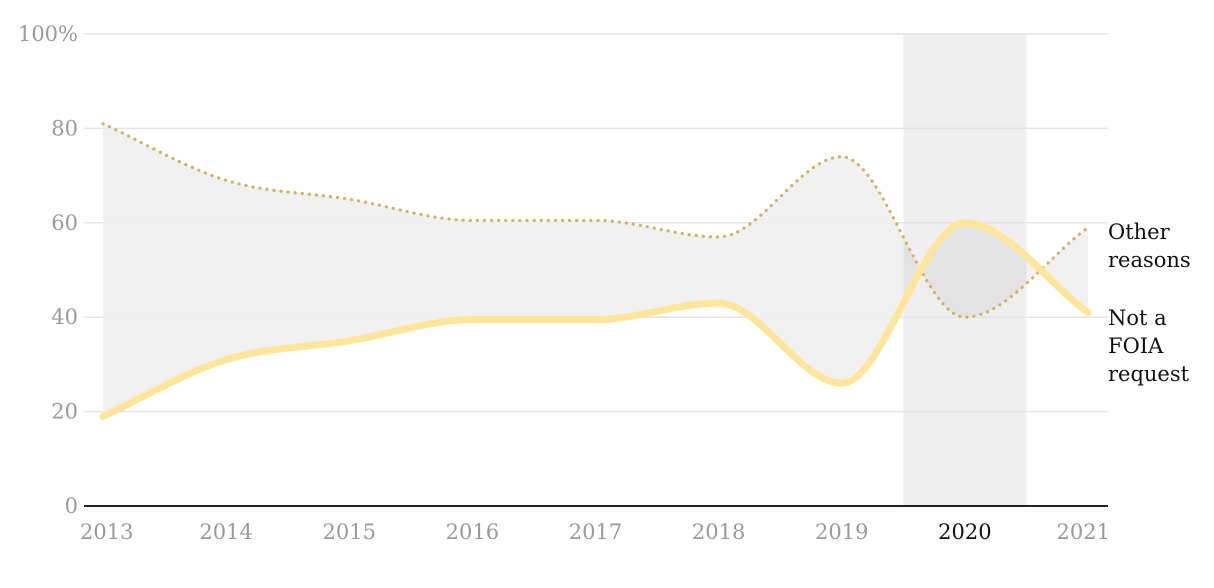 This screenshot has height=588, width=1214. What do you see at coordinates (472, 532) in the screenshot?
I see `x-tick-label: 2016` at bounding box center [472, 532].